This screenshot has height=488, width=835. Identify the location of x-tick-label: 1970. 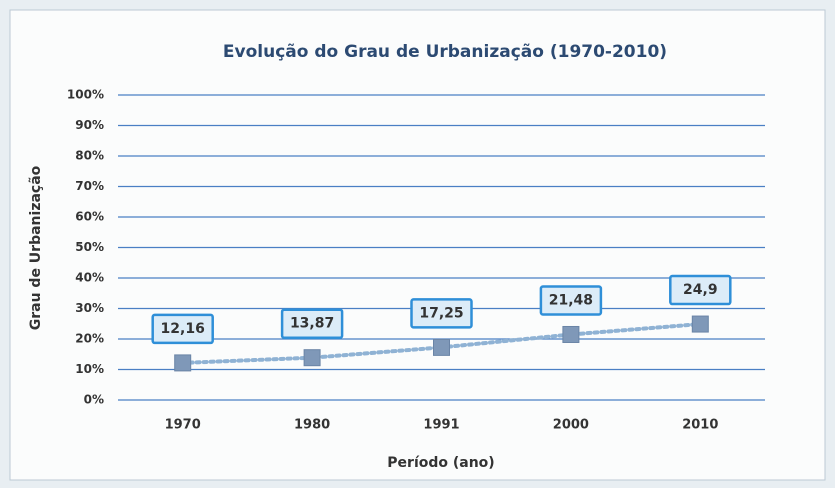
(183, 425).